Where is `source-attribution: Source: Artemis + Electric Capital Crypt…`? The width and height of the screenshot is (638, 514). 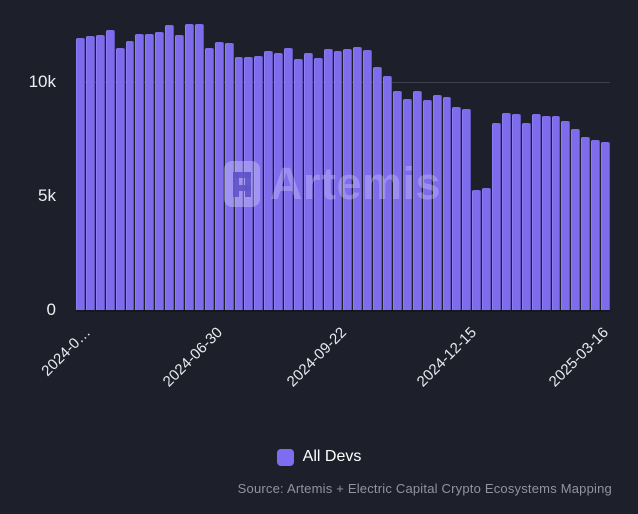
source-attribution: Source: Artemis + Electric Capital Crypt… is located at coordinates (424, 488).